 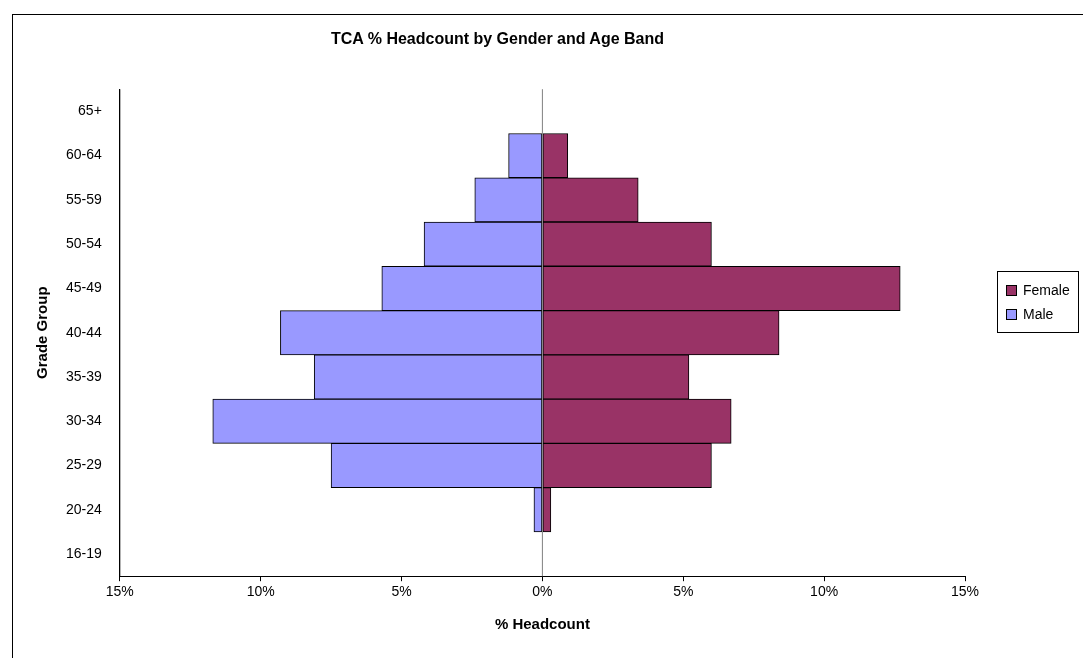 I want to click on y-tick-label: 60-64, so click(x=84, y=154).